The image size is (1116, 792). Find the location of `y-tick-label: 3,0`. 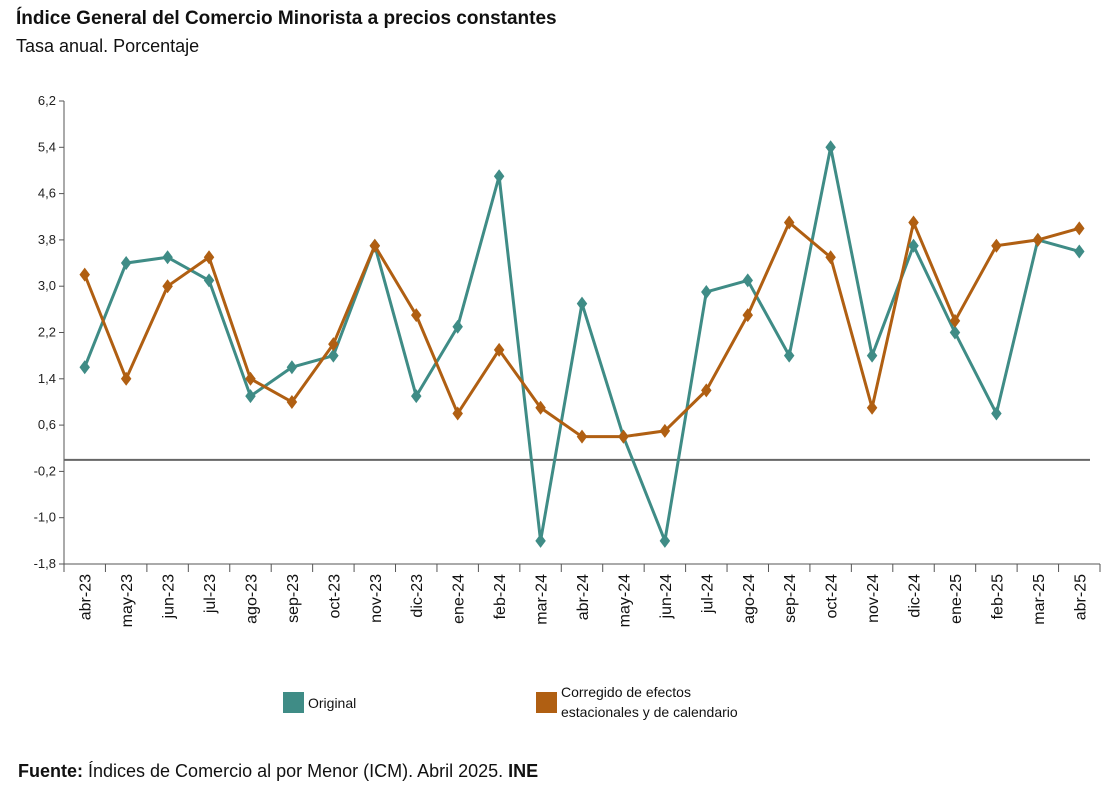

y-tick-label: 3,0 is located at coordinates (47, 285).